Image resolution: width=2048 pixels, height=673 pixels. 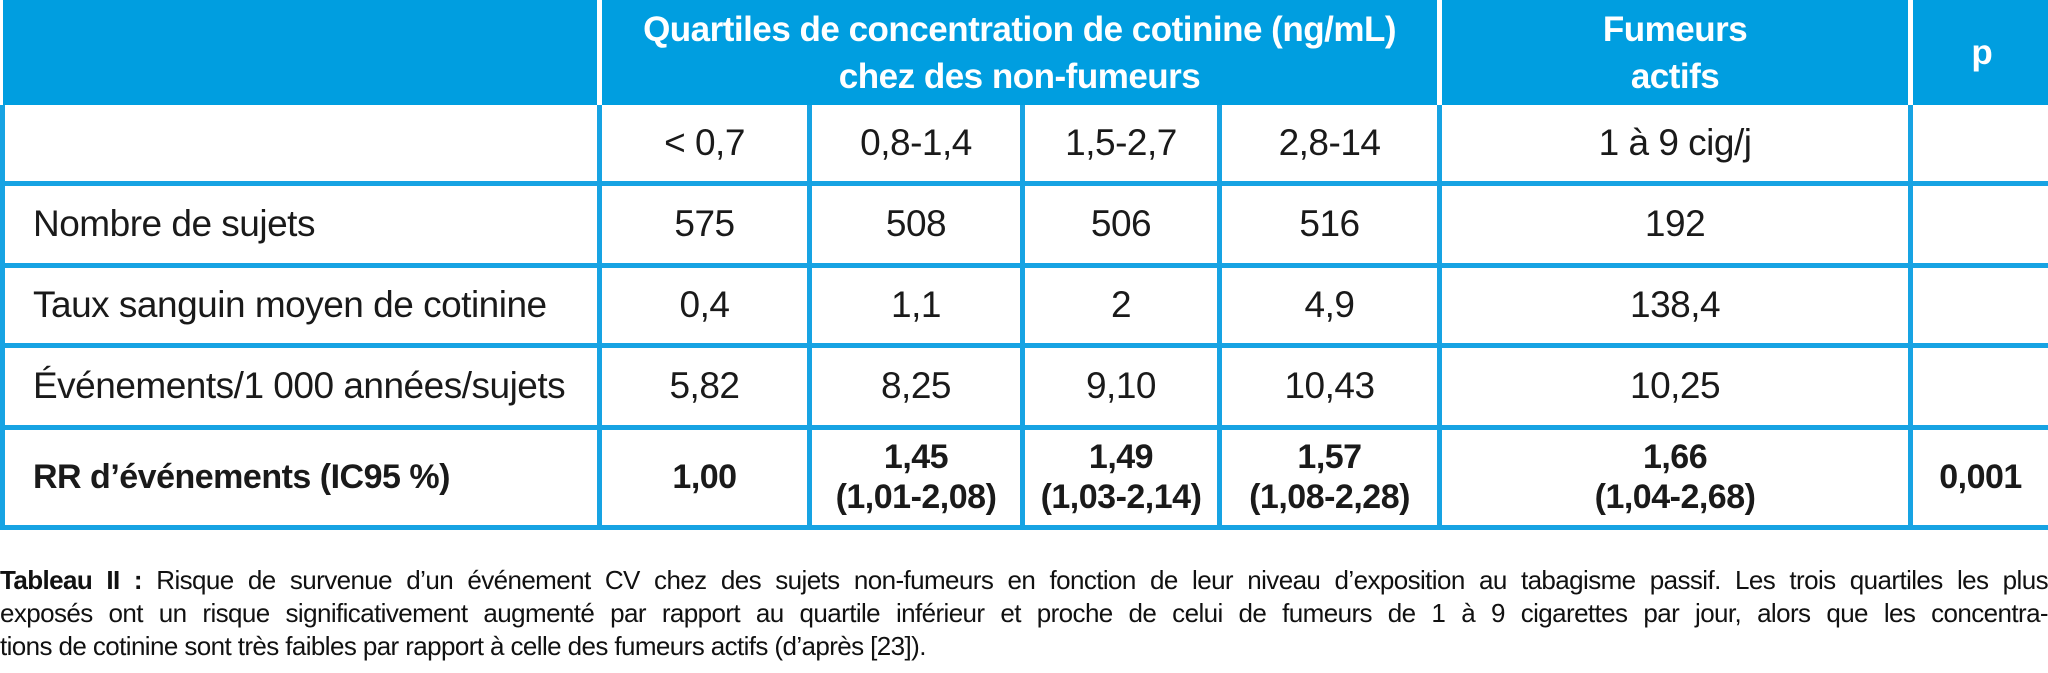 I want to click on cell-rr: 1,66 (1,04-2,68), so click(x=1675, y=477).